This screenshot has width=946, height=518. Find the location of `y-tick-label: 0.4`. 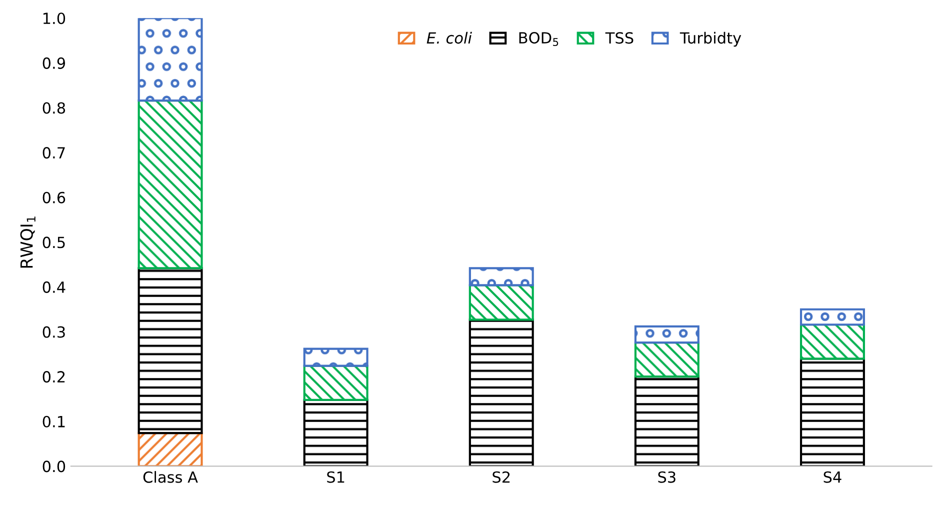

y-tick-label: 0.4 is located at coordinates (54, 287).